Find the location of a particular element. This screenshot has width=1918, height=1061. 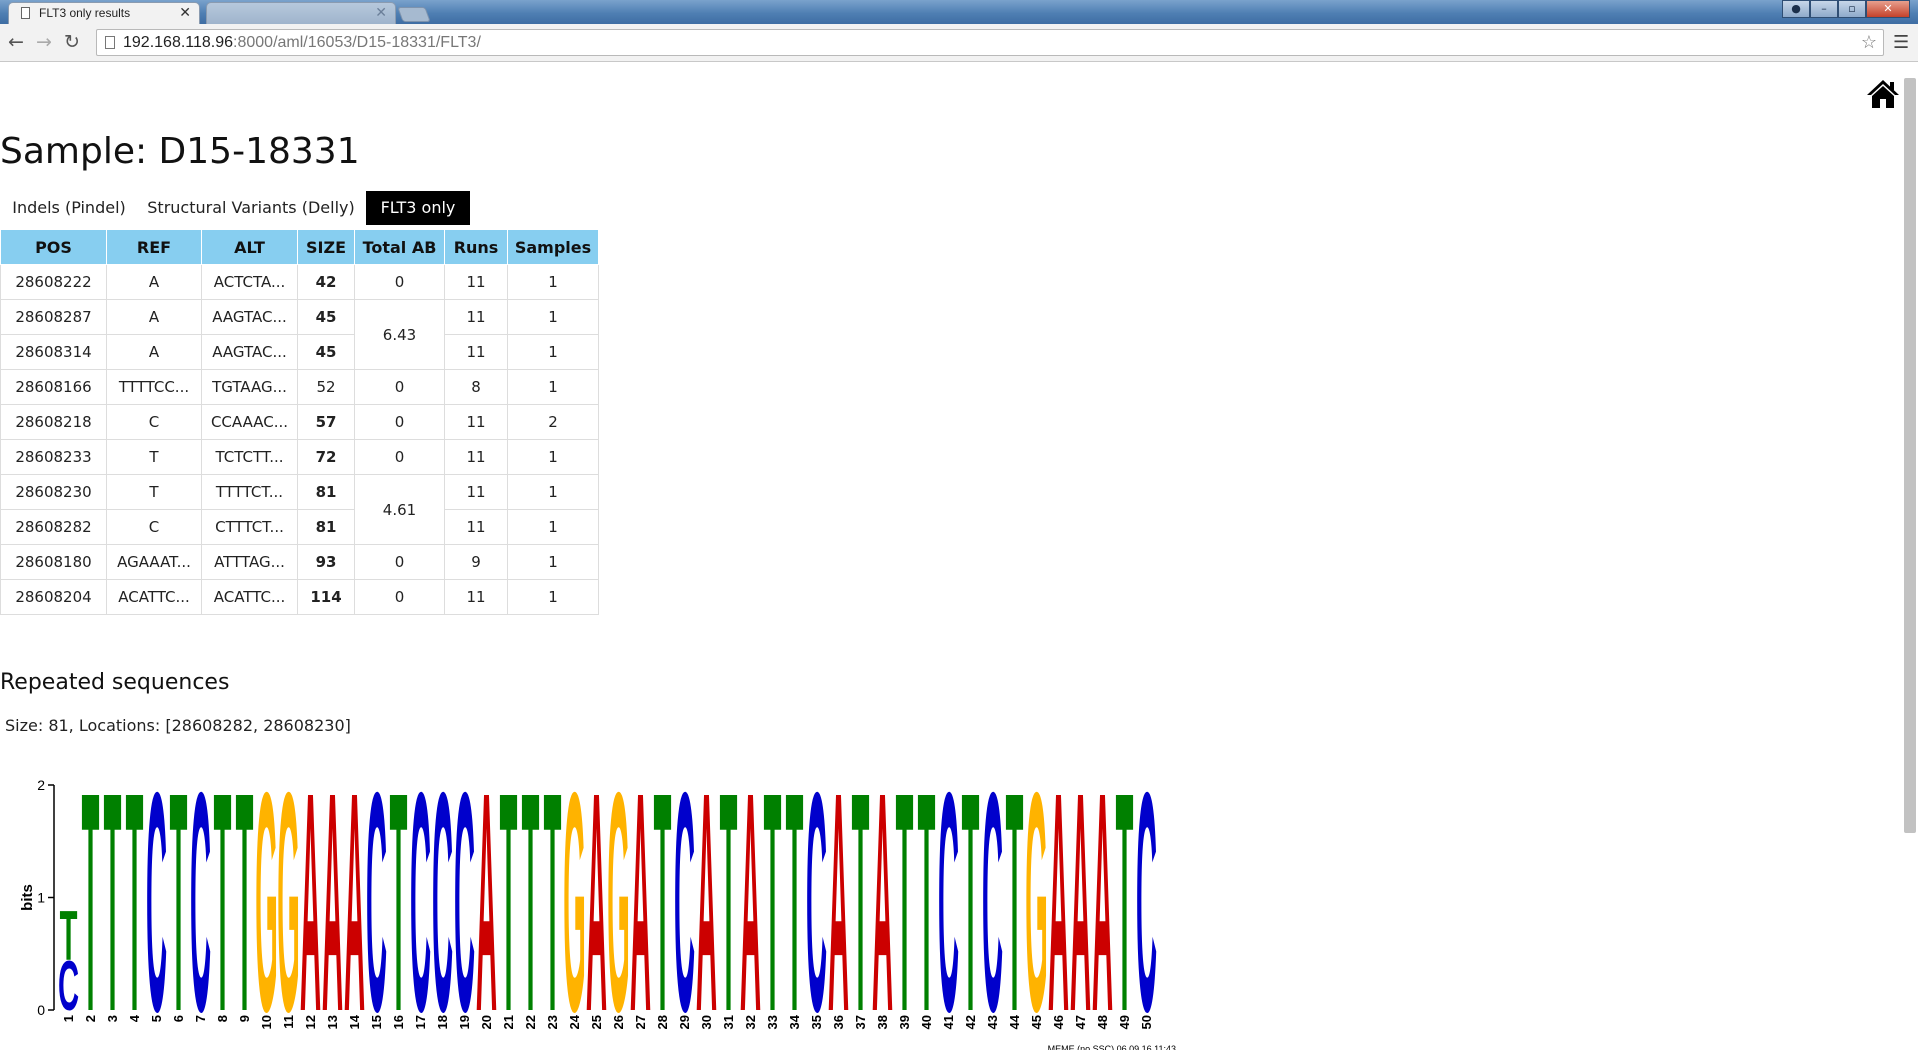

column-header-ref: REF is located at coordinates (154, 247).